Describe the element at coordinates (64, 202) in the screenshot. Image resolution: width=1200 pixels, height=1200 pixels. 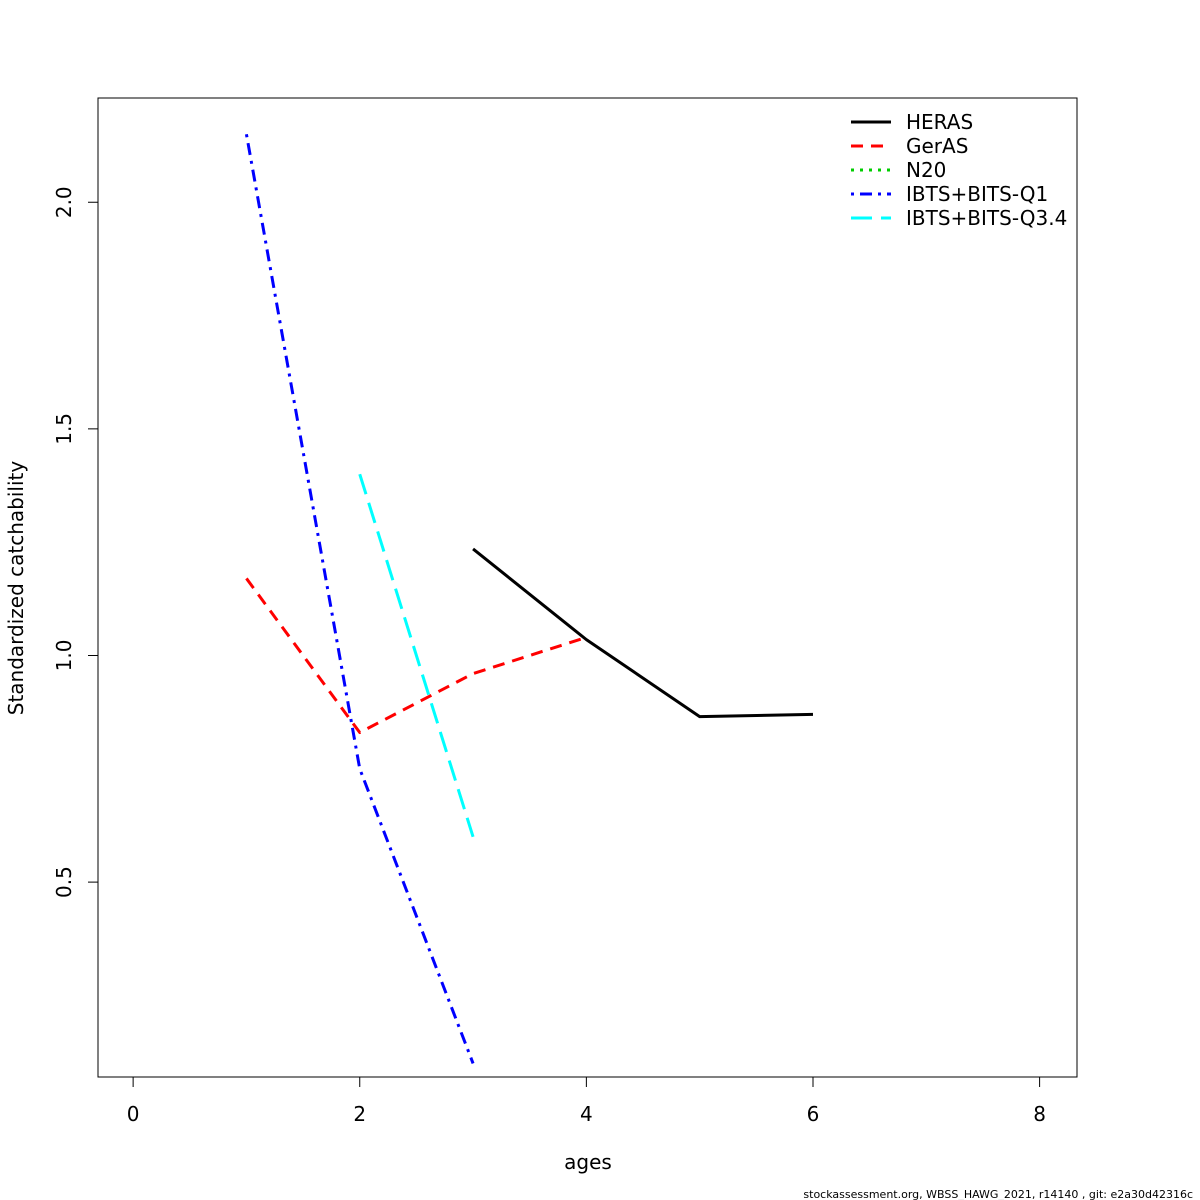
I see `y-tick-label: 2.0` at that location.